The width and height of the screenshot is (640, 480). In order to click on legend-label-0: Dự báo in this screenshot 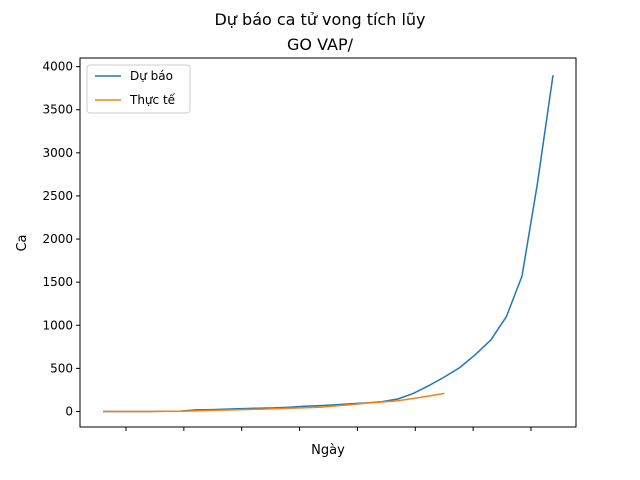, I will do `click(151, 76)`.